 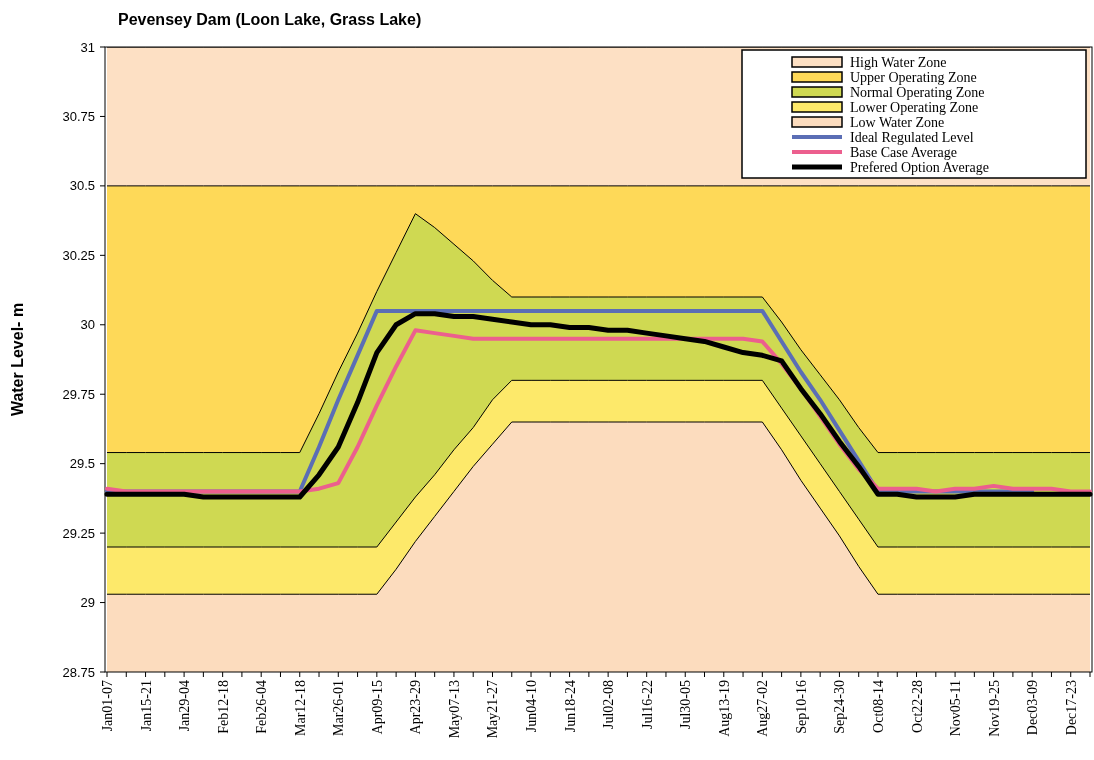 I want to click on legend-label: Upper Operating Zone, so click(x=913, y=77).